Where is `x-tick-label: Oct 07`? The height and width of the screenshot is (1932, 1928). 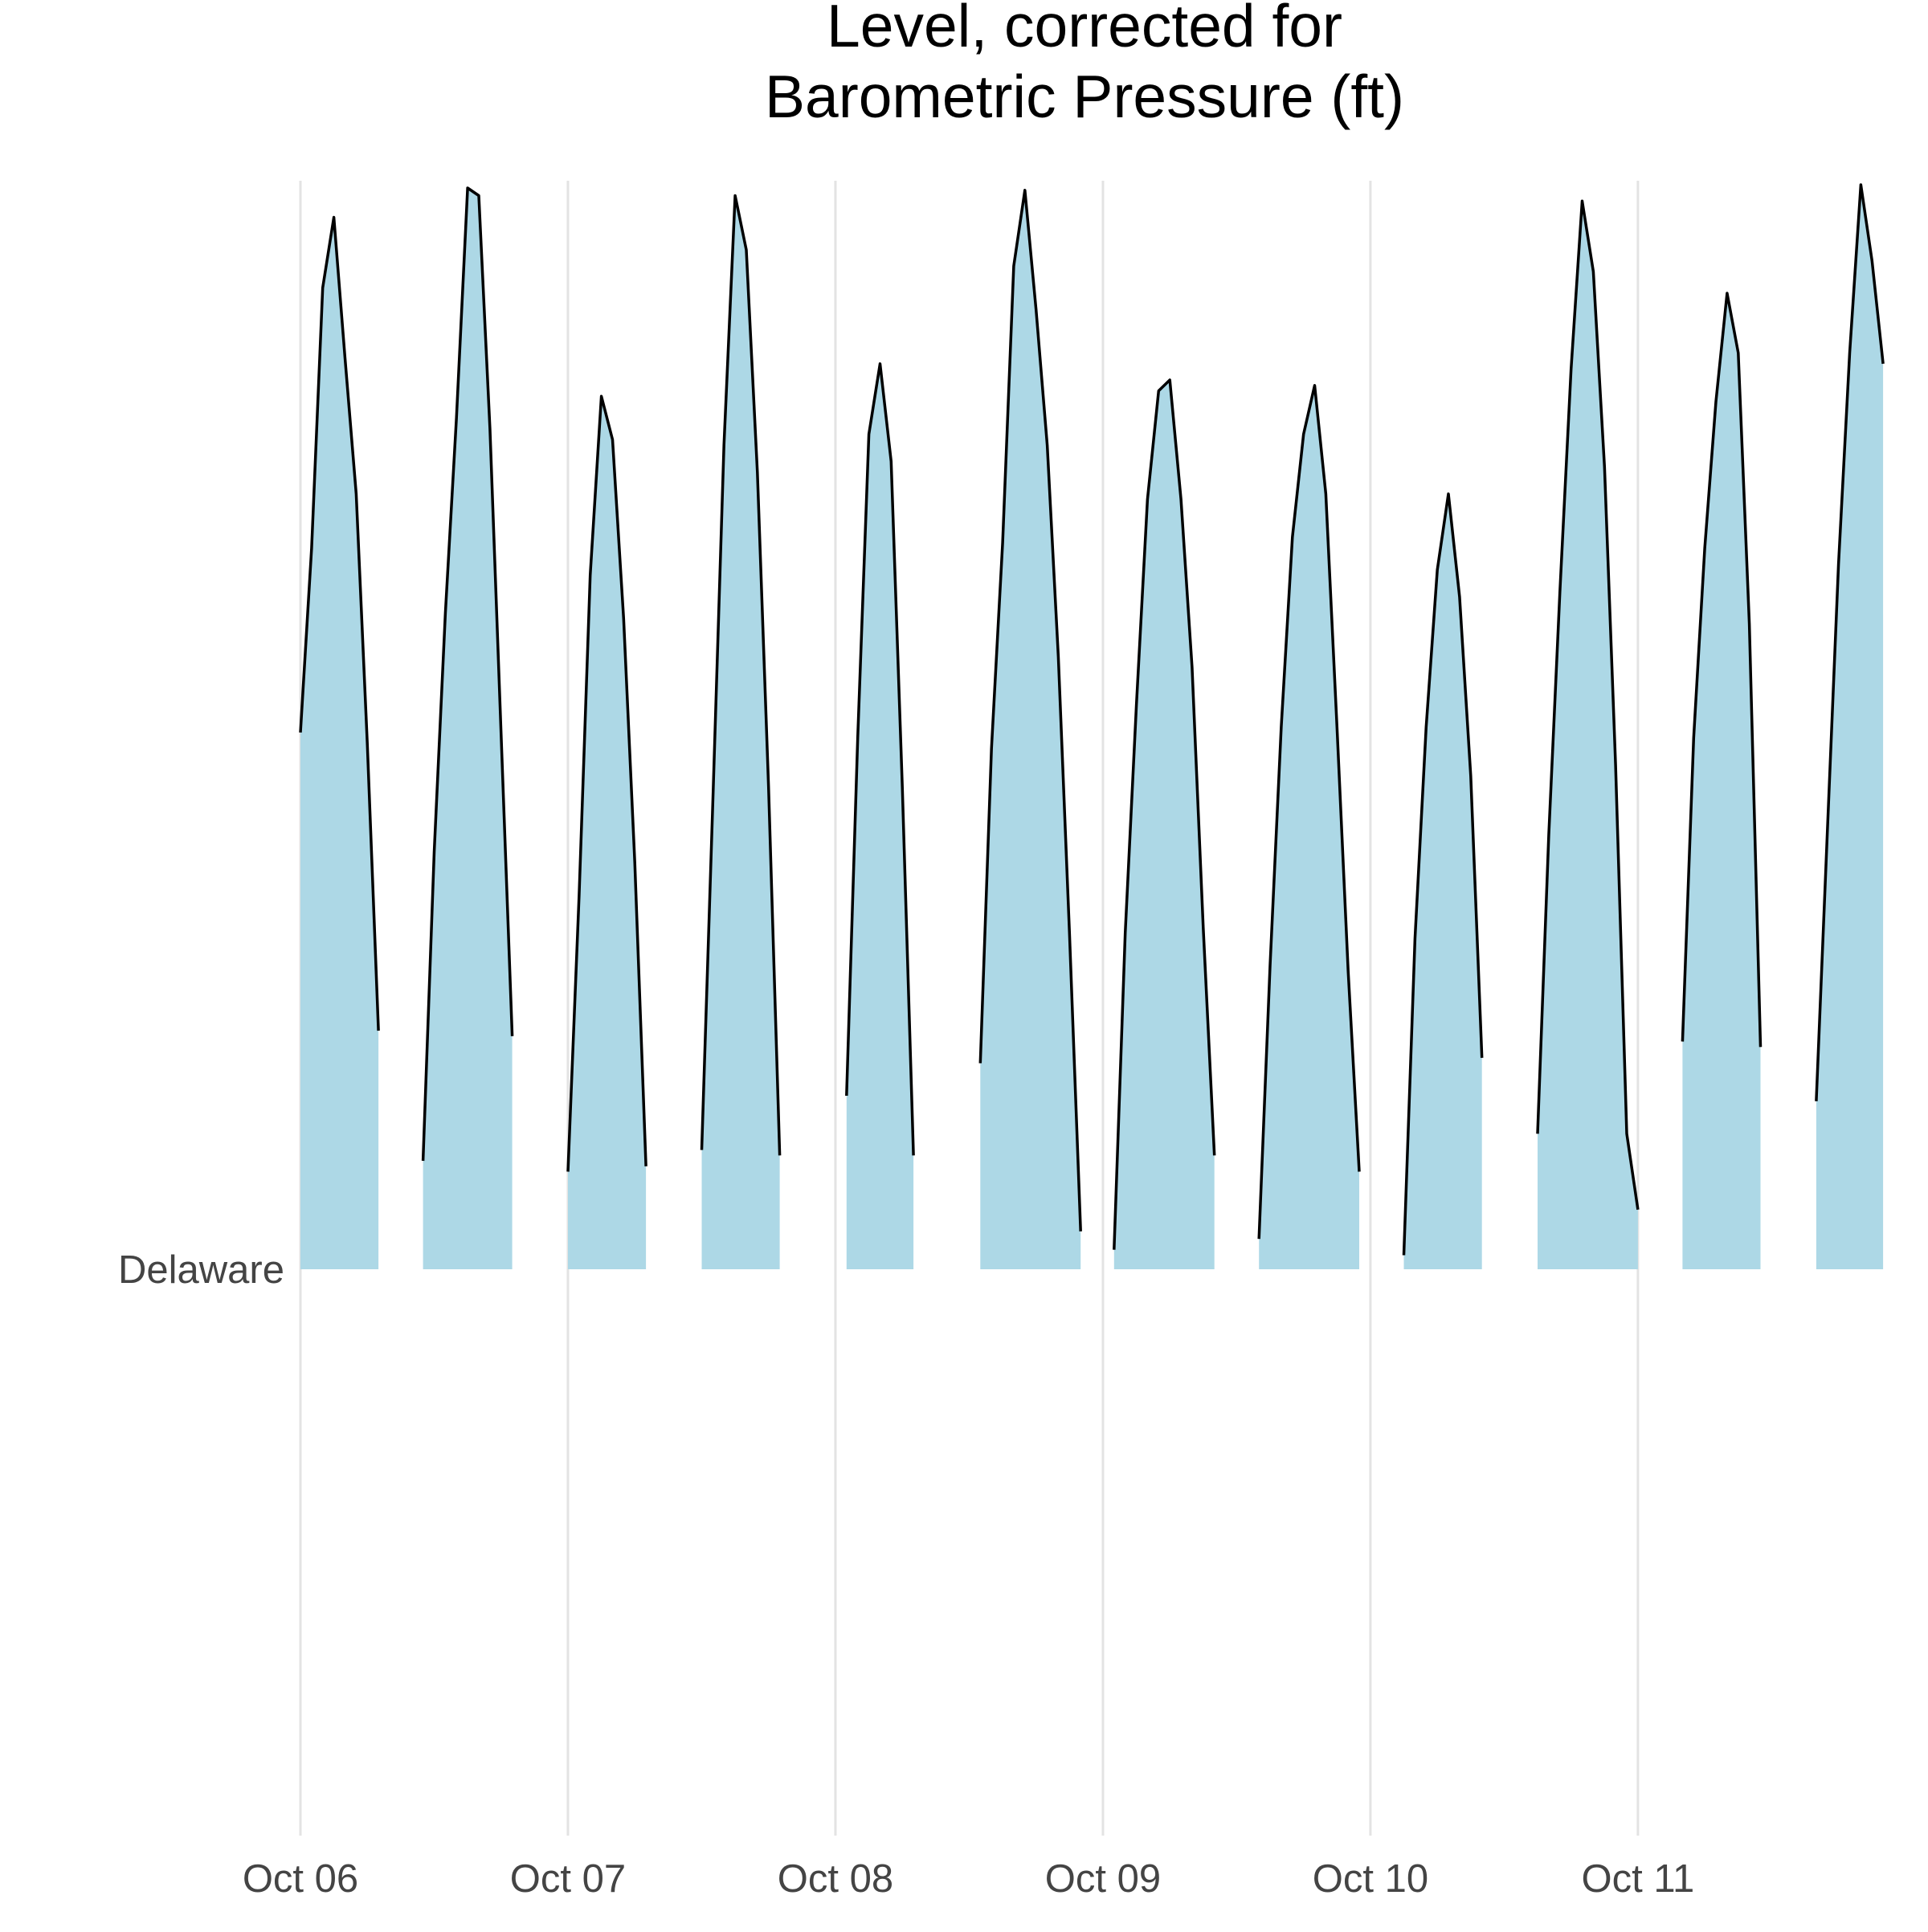 x-tick-label: Oct 07 is located at coordinates (568, 1879).